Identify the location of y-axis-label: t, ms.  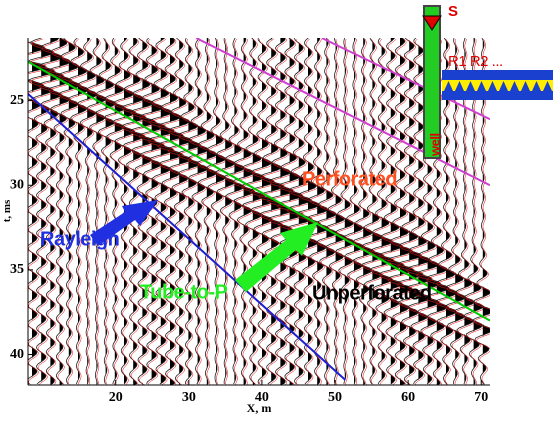
(7, 210).